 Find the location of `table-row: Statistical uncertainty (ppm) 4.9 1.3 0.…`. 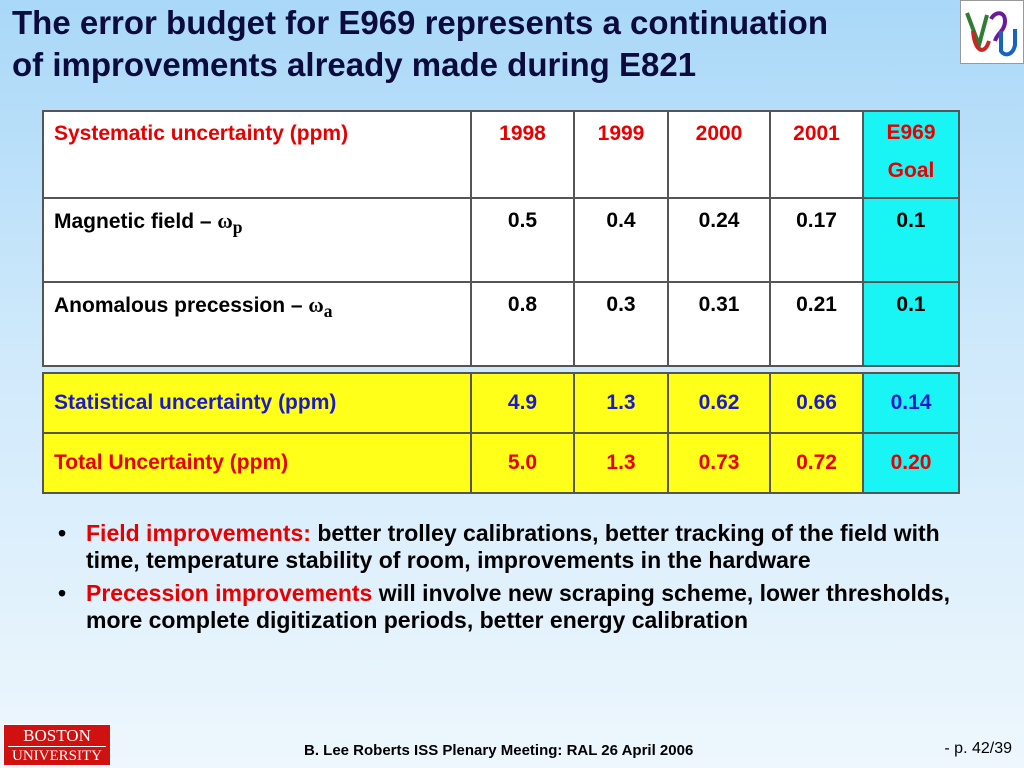

table-row: Statistical uncertainty (ppm) 4.9 1.3 0.… is located at coordinates (501, 403).